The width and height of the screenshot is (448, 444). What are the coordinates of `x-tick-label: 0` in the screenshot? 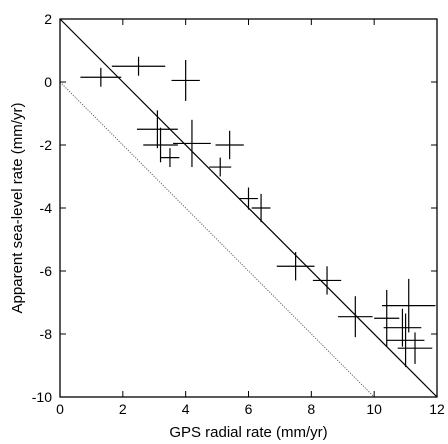 It's located at (60, 409).